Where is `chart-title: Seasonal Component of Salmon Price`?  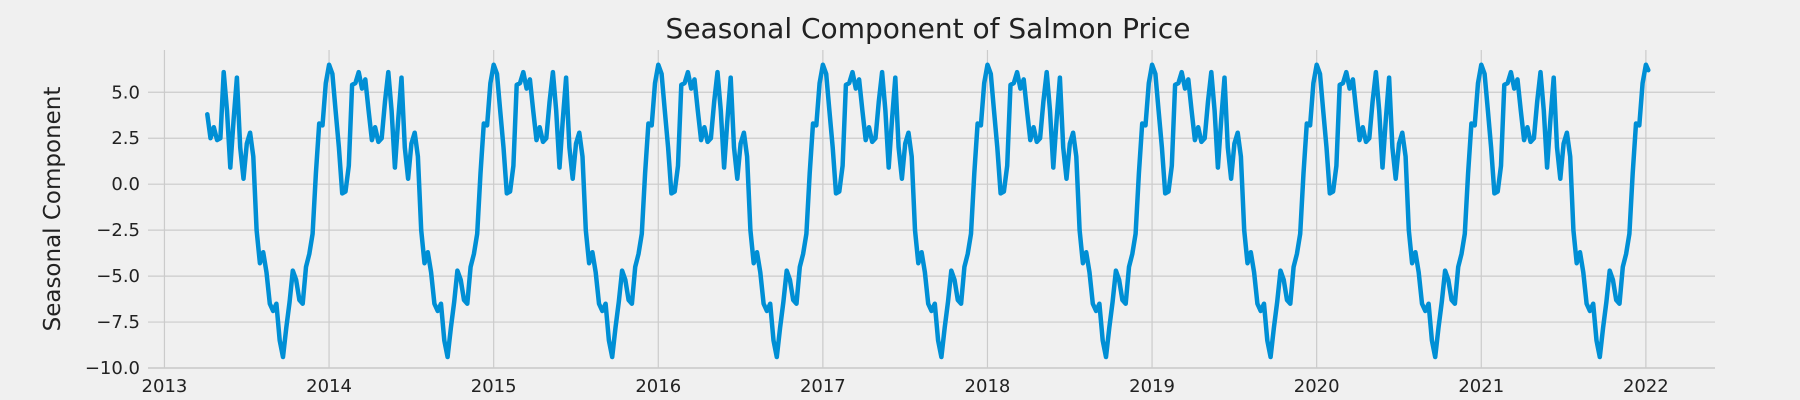
chart-title: Seasonal Component of Salmon Price is located at coordinates (928, 28).